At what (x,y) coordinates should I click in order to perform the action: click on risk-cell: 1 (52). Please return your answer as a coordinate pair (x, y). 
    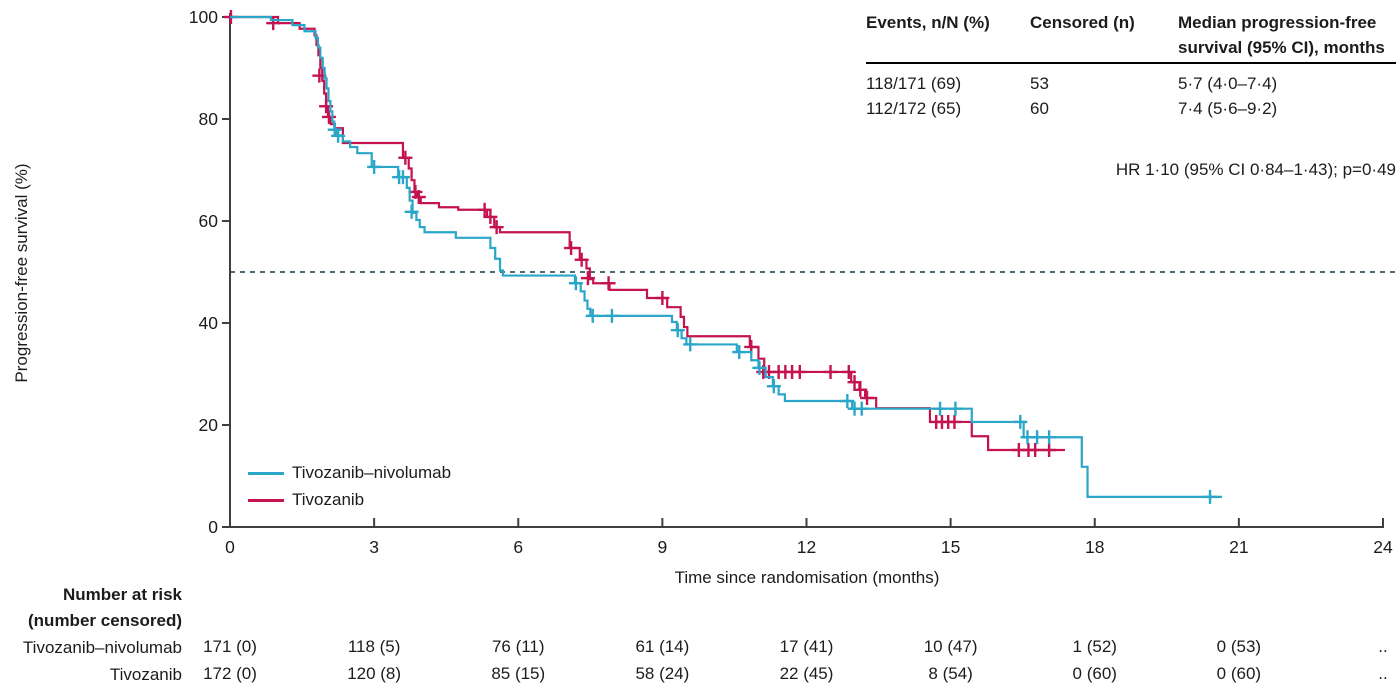
    Looking at the image, I should click on (1095, 646).